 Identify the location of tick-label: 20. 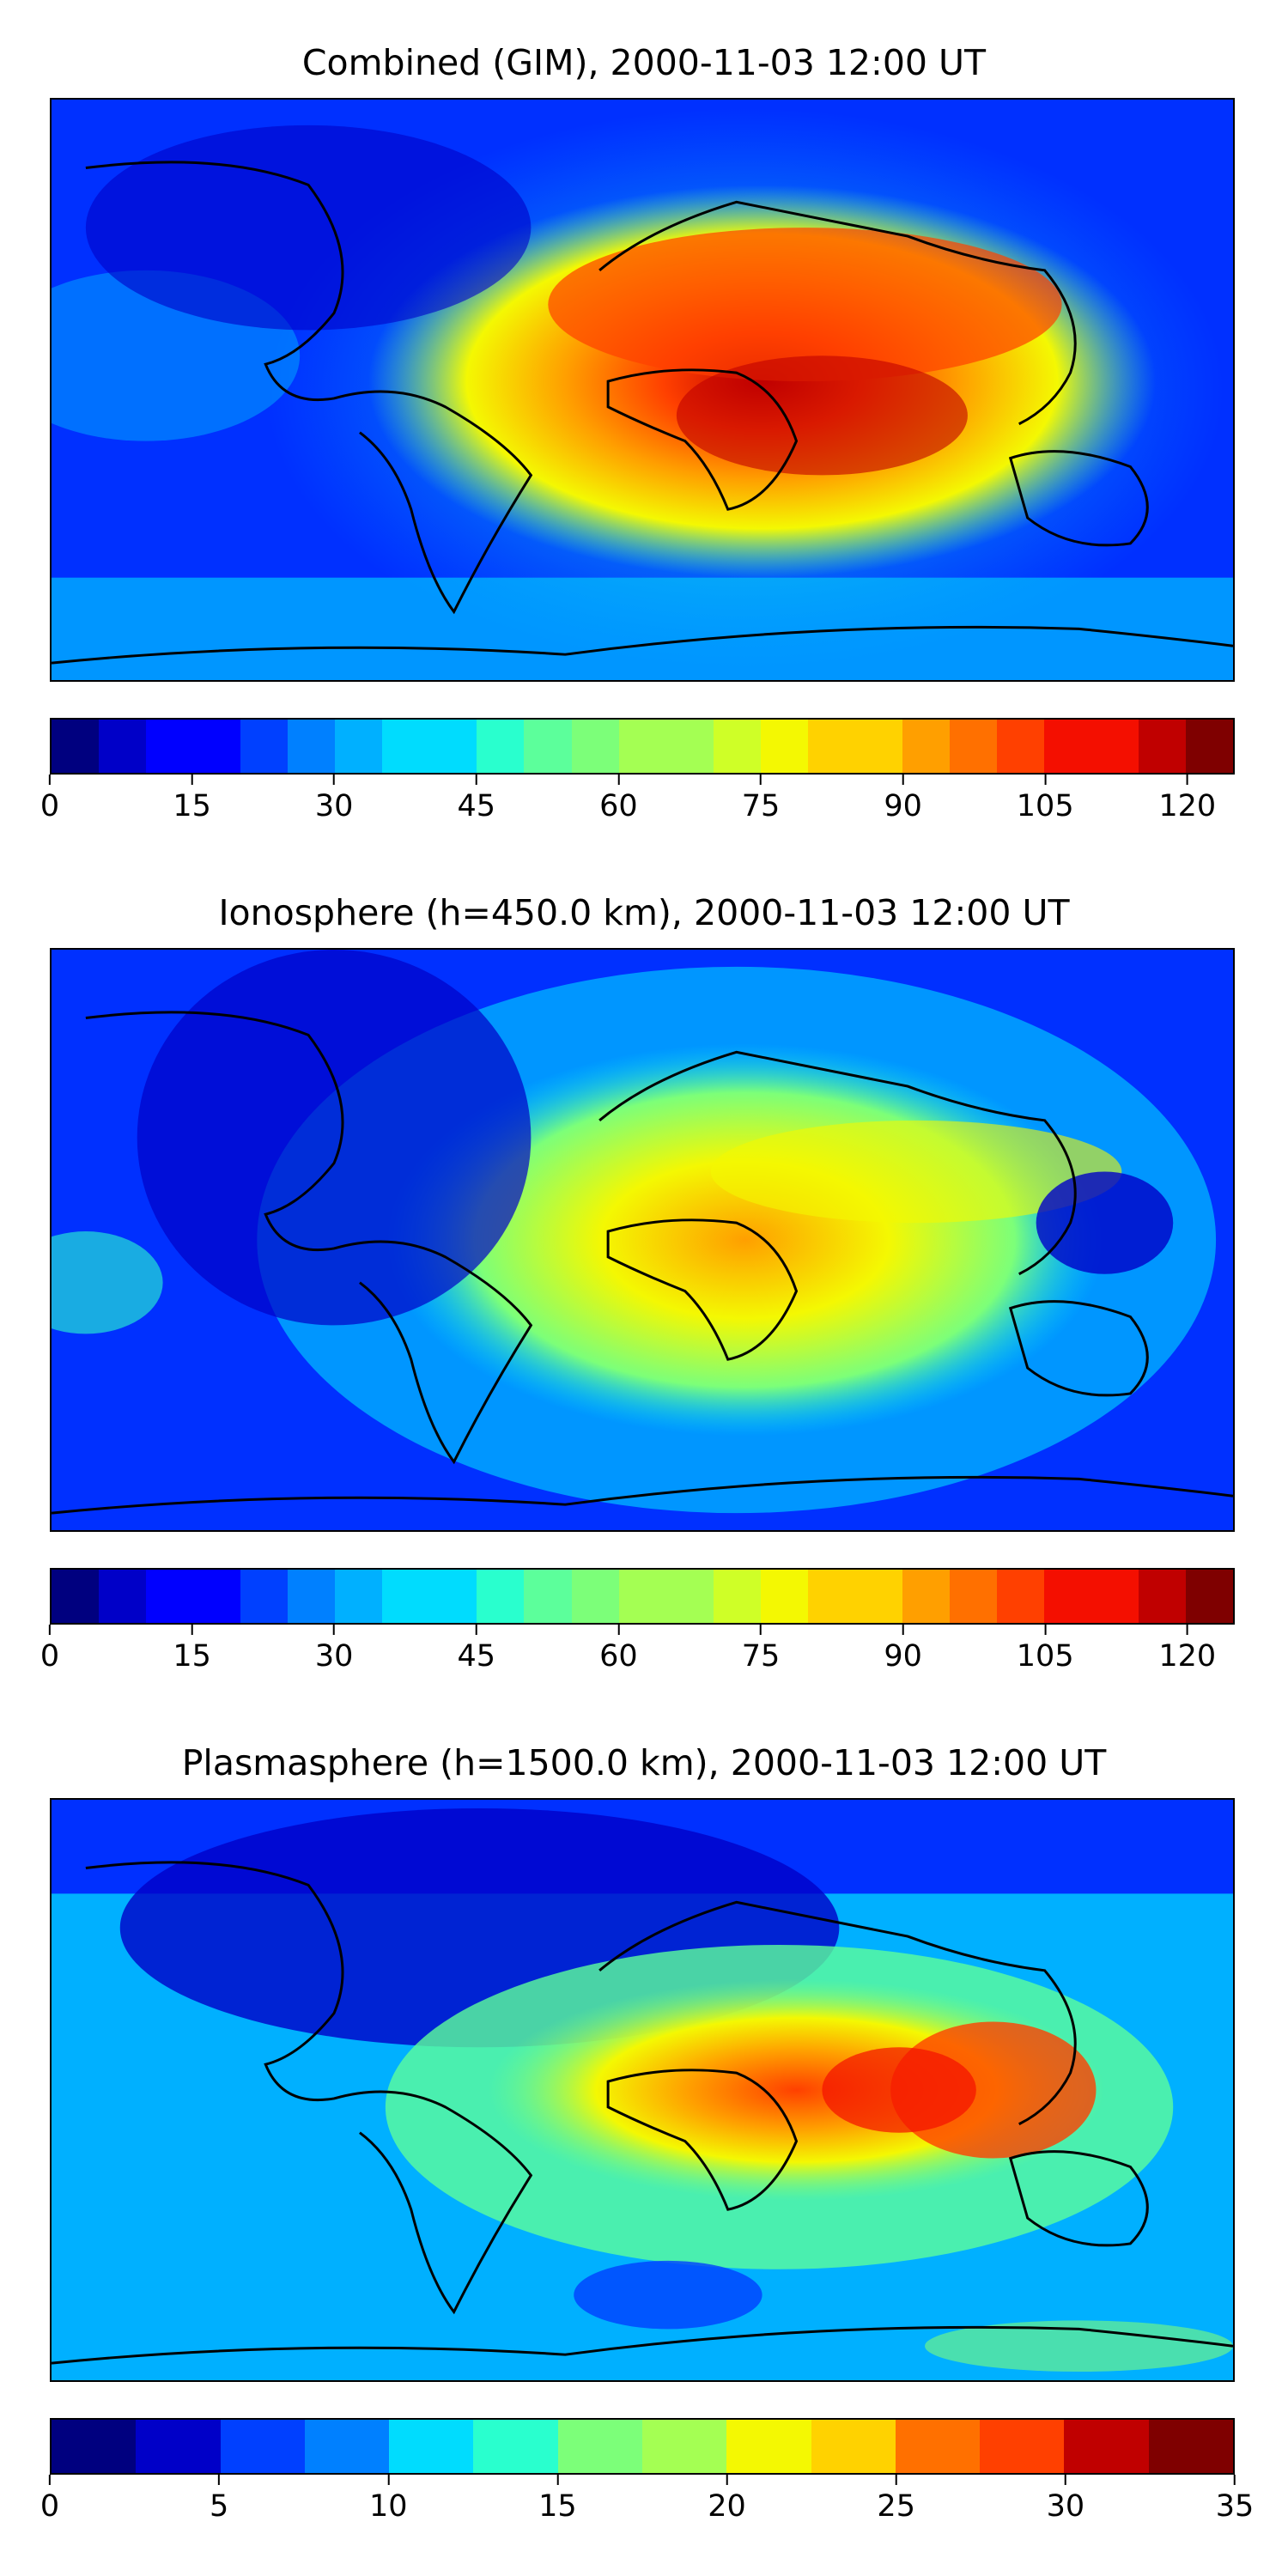
(727, 2507).